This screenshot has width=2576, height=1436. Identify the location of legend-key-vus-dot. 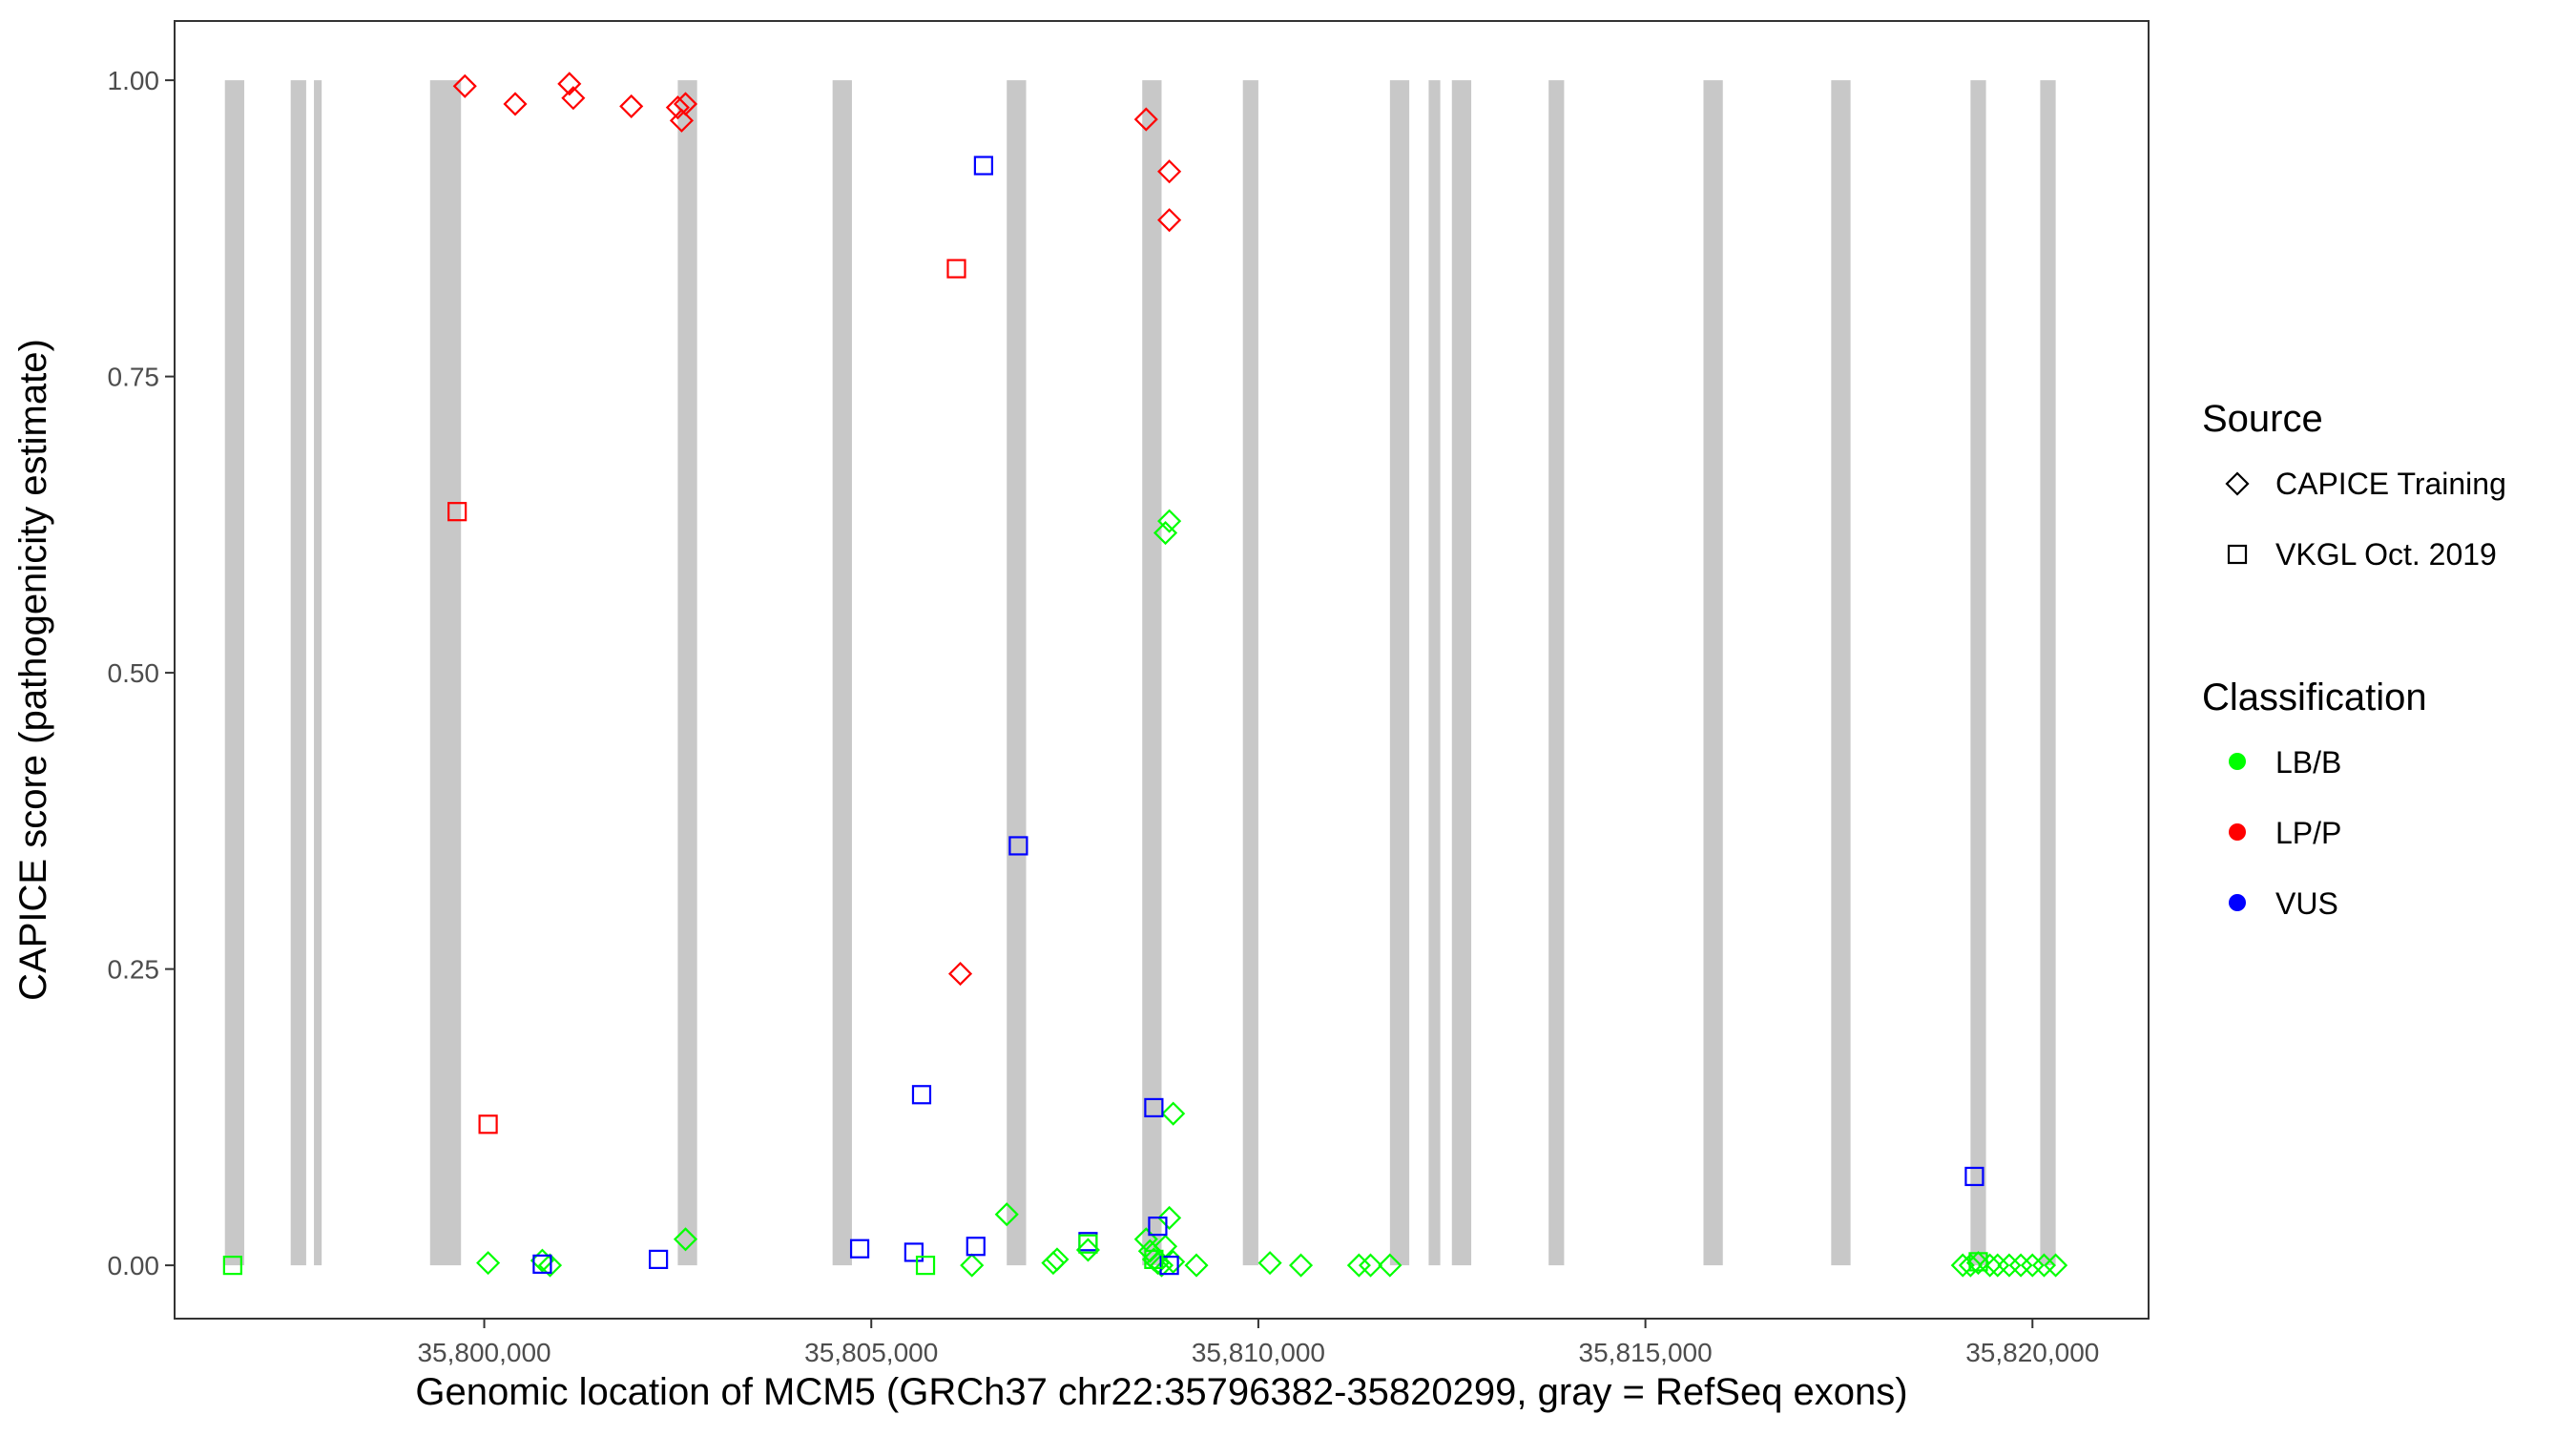
(2237, 902).